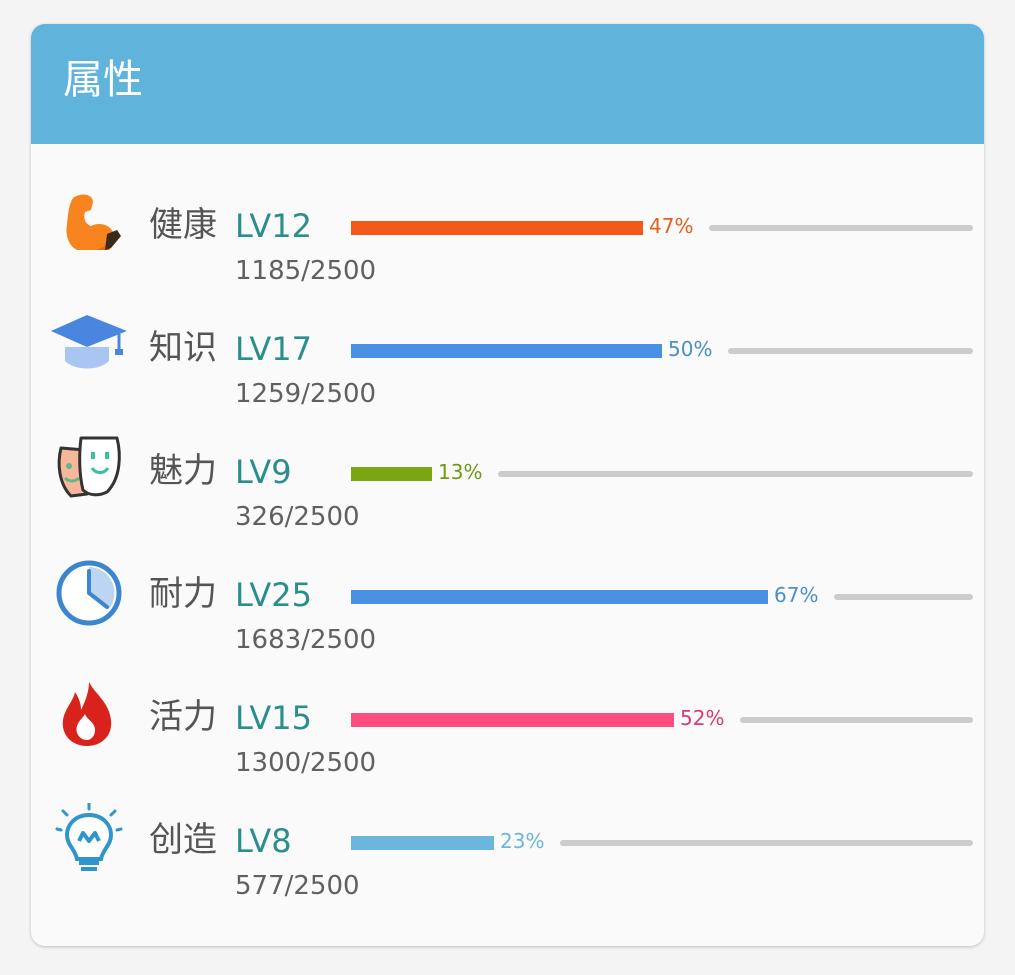  What do you see at coordinates (273, 595) in the screenshot?
I see `attribute-level: LV25` at bounding box center [273, 595].